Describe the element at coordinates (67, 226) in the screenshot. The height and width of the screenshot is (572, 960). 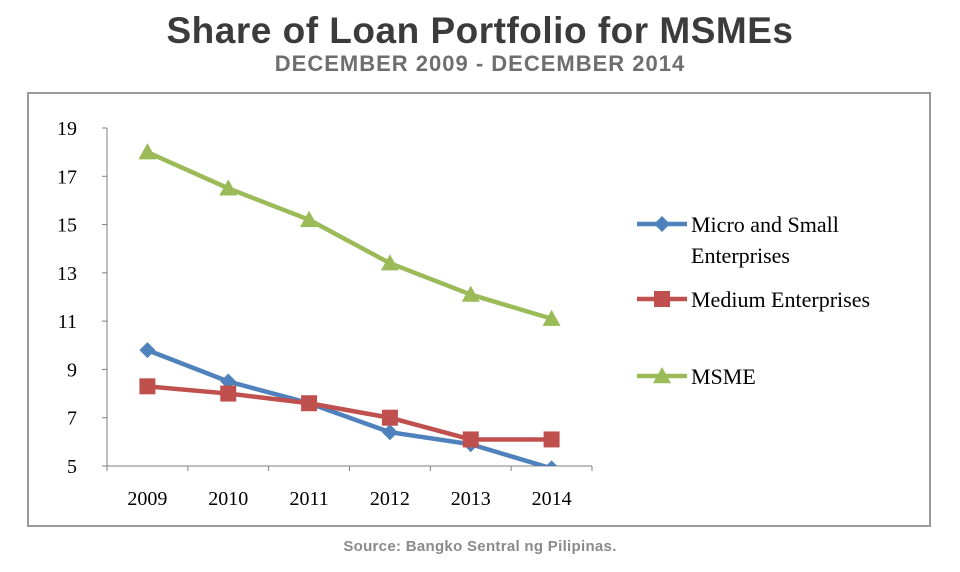
I see `y-tick-label: 15` at that location.